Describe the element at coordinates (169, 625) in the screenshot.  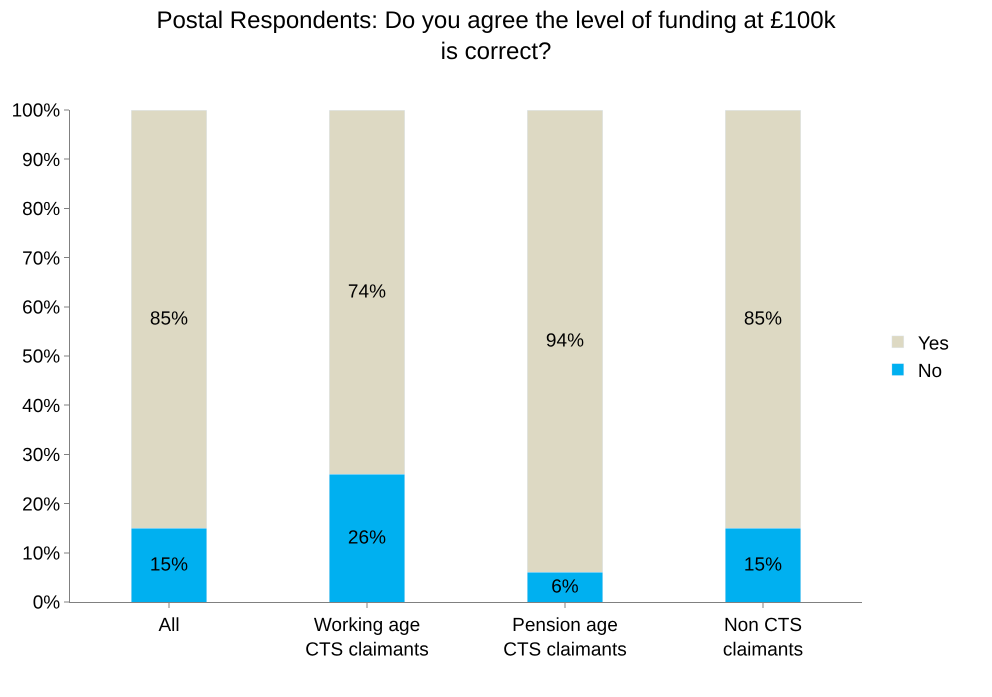
I see `x-tick-label: All` at that location.